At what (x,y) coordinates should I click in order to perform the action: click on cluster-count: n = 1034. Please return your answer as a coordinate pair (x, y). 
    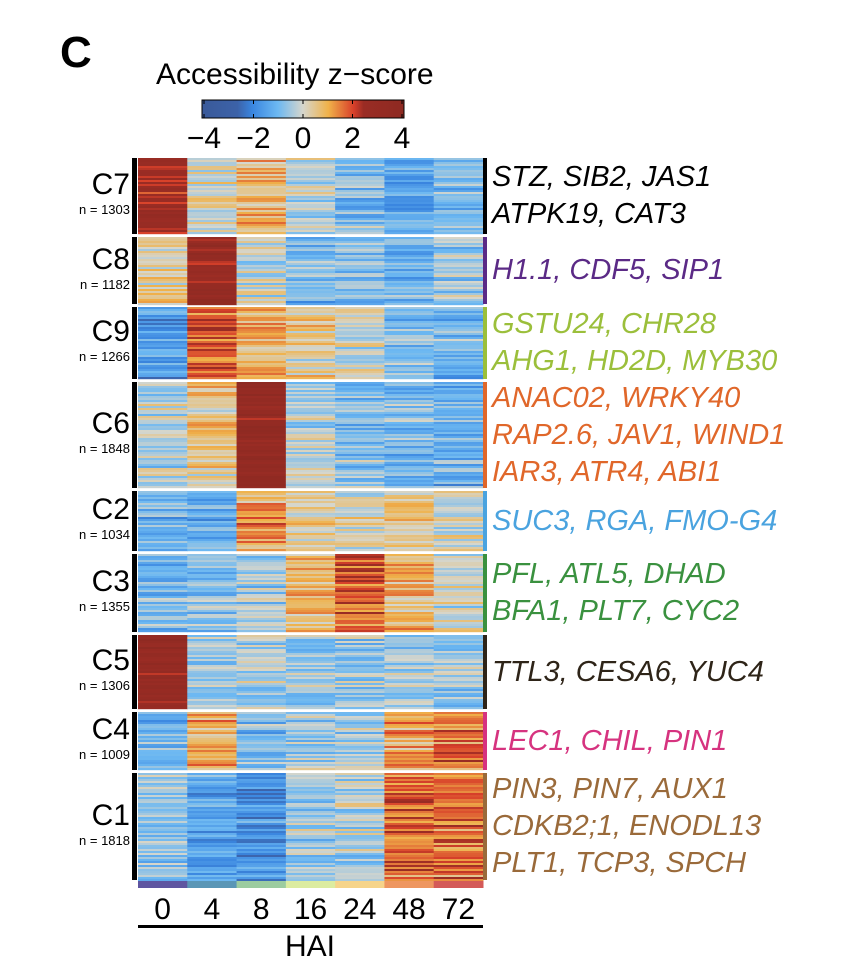
    Looking at the image, I should click on (104, 534).